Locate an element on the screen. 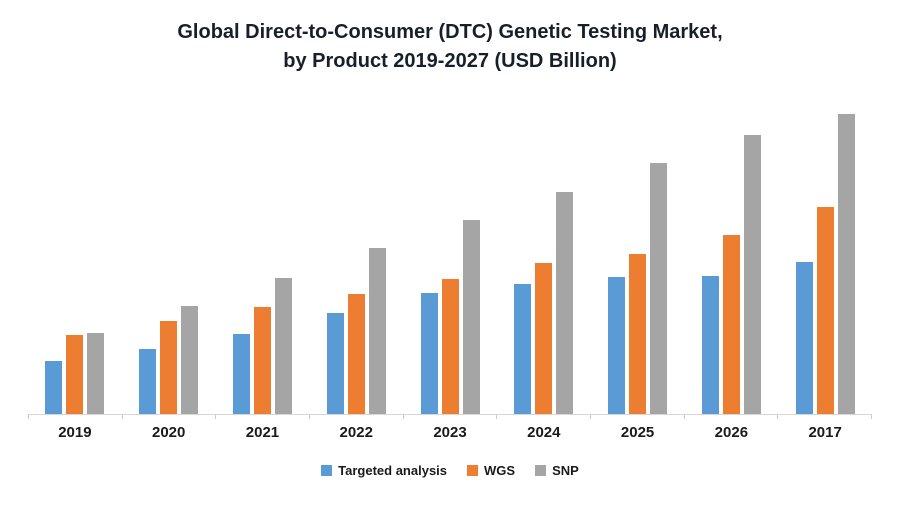  bar-snp-2026 is located at coordinates (752, 274).